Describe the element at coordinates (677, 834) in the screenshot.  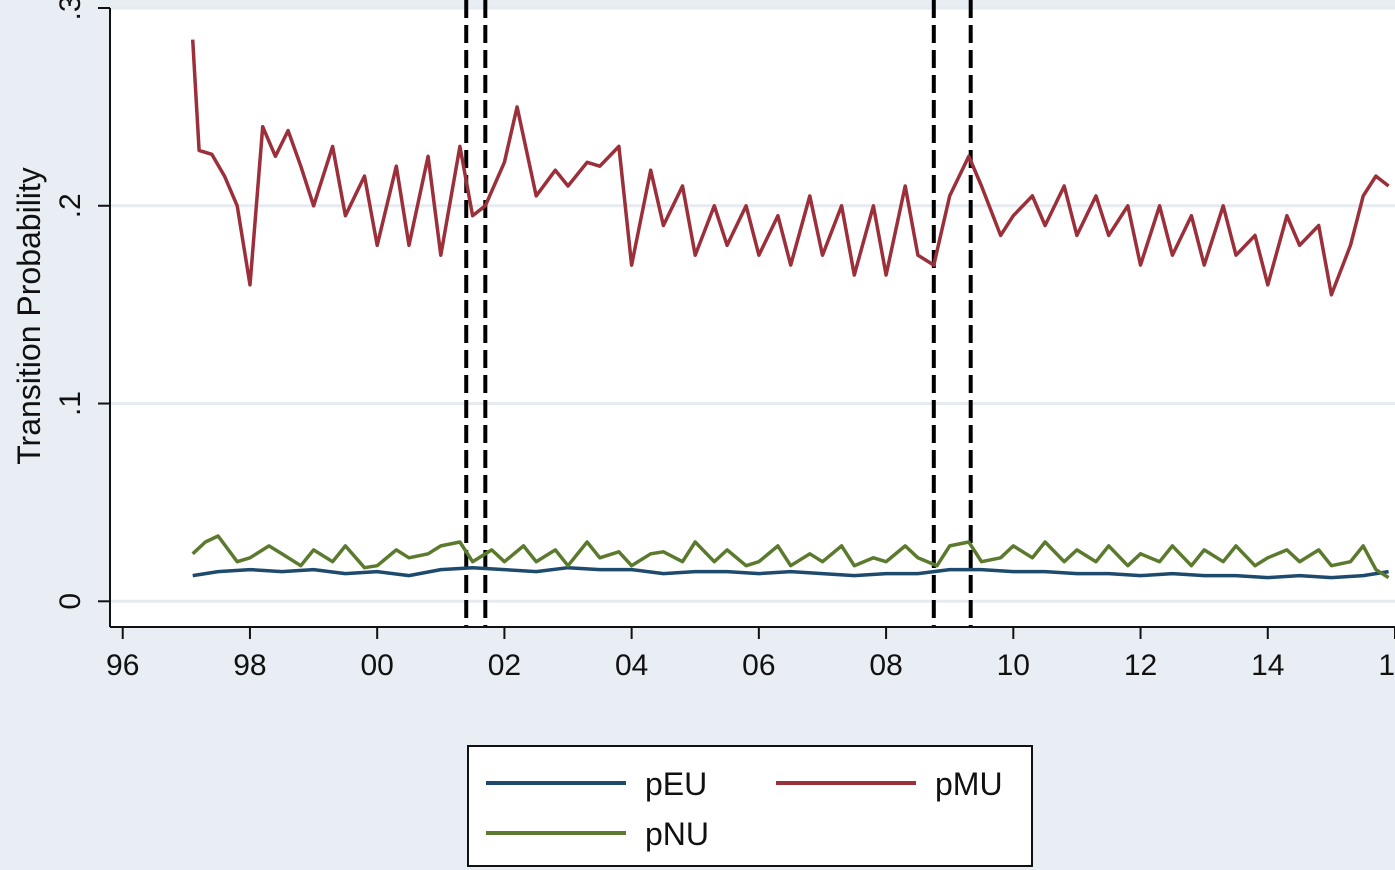
I see `legend-label-pNU: pNU` at that location.